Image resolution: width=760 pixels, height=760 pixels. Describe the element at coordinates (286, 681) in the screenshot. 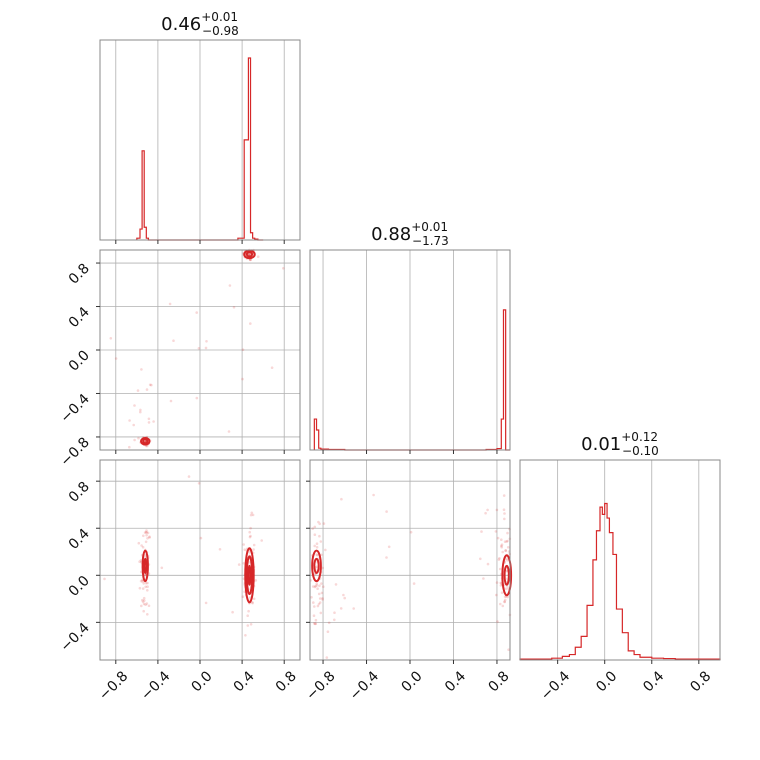

I see `xtick-label-param-1-4: 0.8` at that location.